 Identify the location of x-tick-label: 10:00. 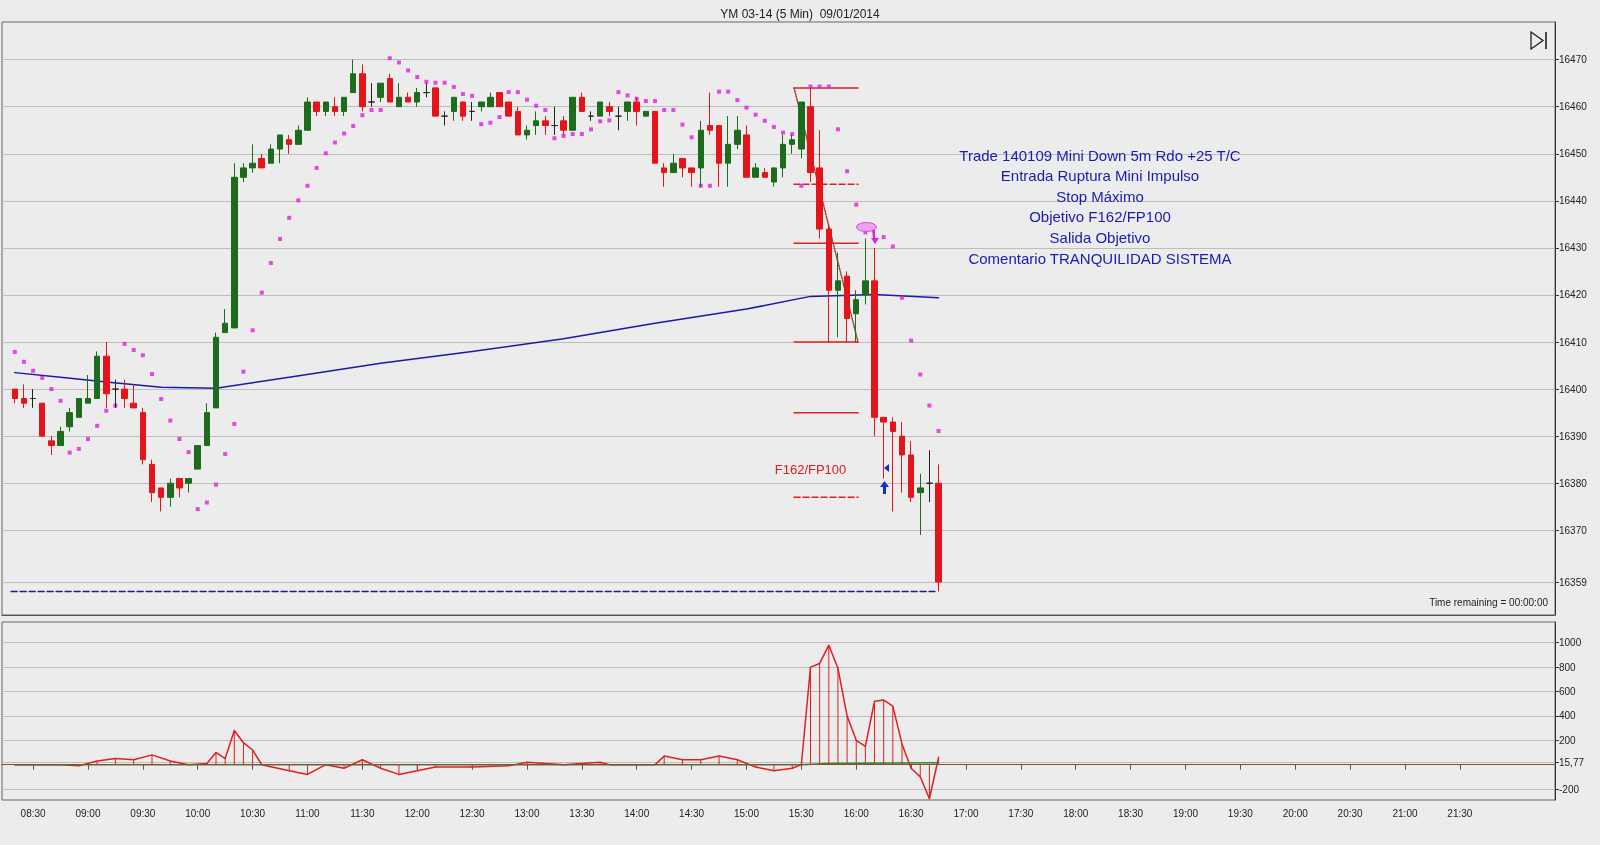
(198, 813).